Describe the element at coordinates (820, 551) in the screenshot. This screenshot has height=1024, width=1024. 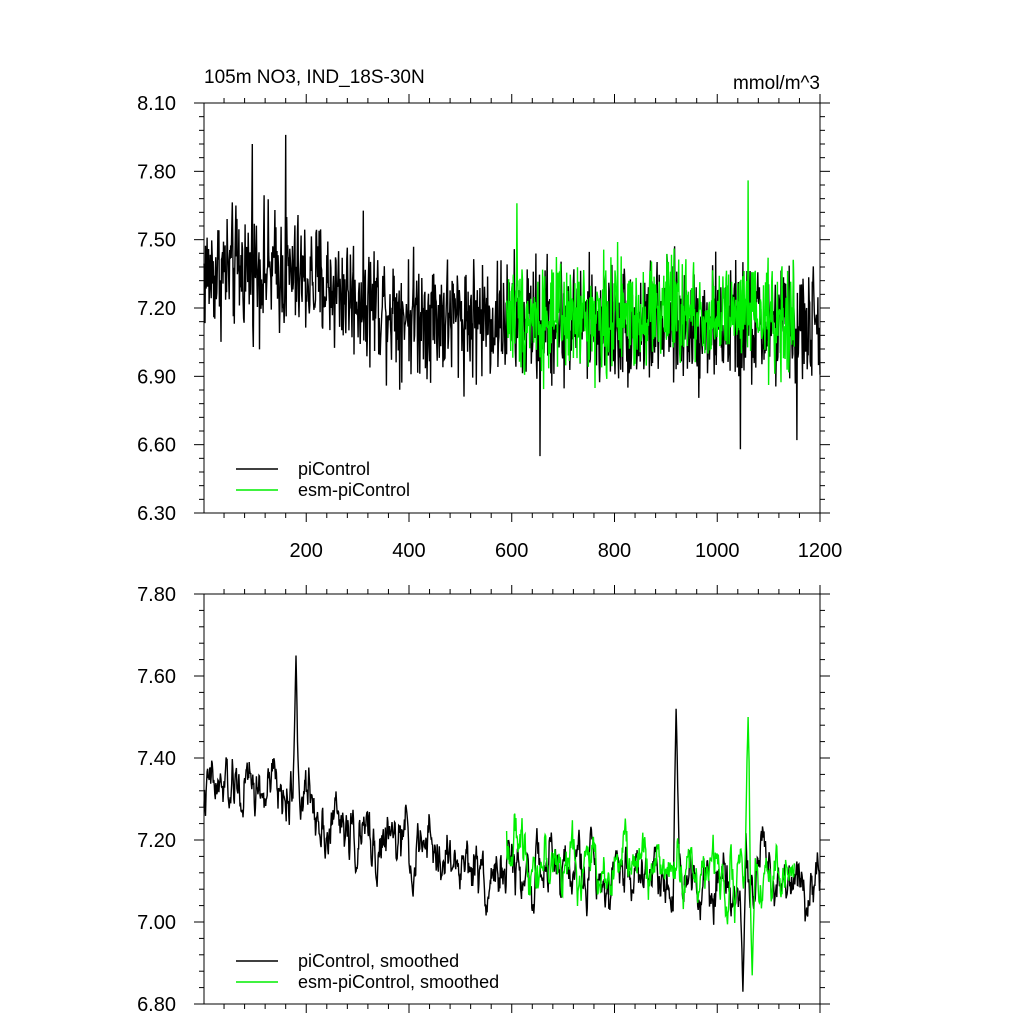
I see `x-tick-label: 1200` at that location.